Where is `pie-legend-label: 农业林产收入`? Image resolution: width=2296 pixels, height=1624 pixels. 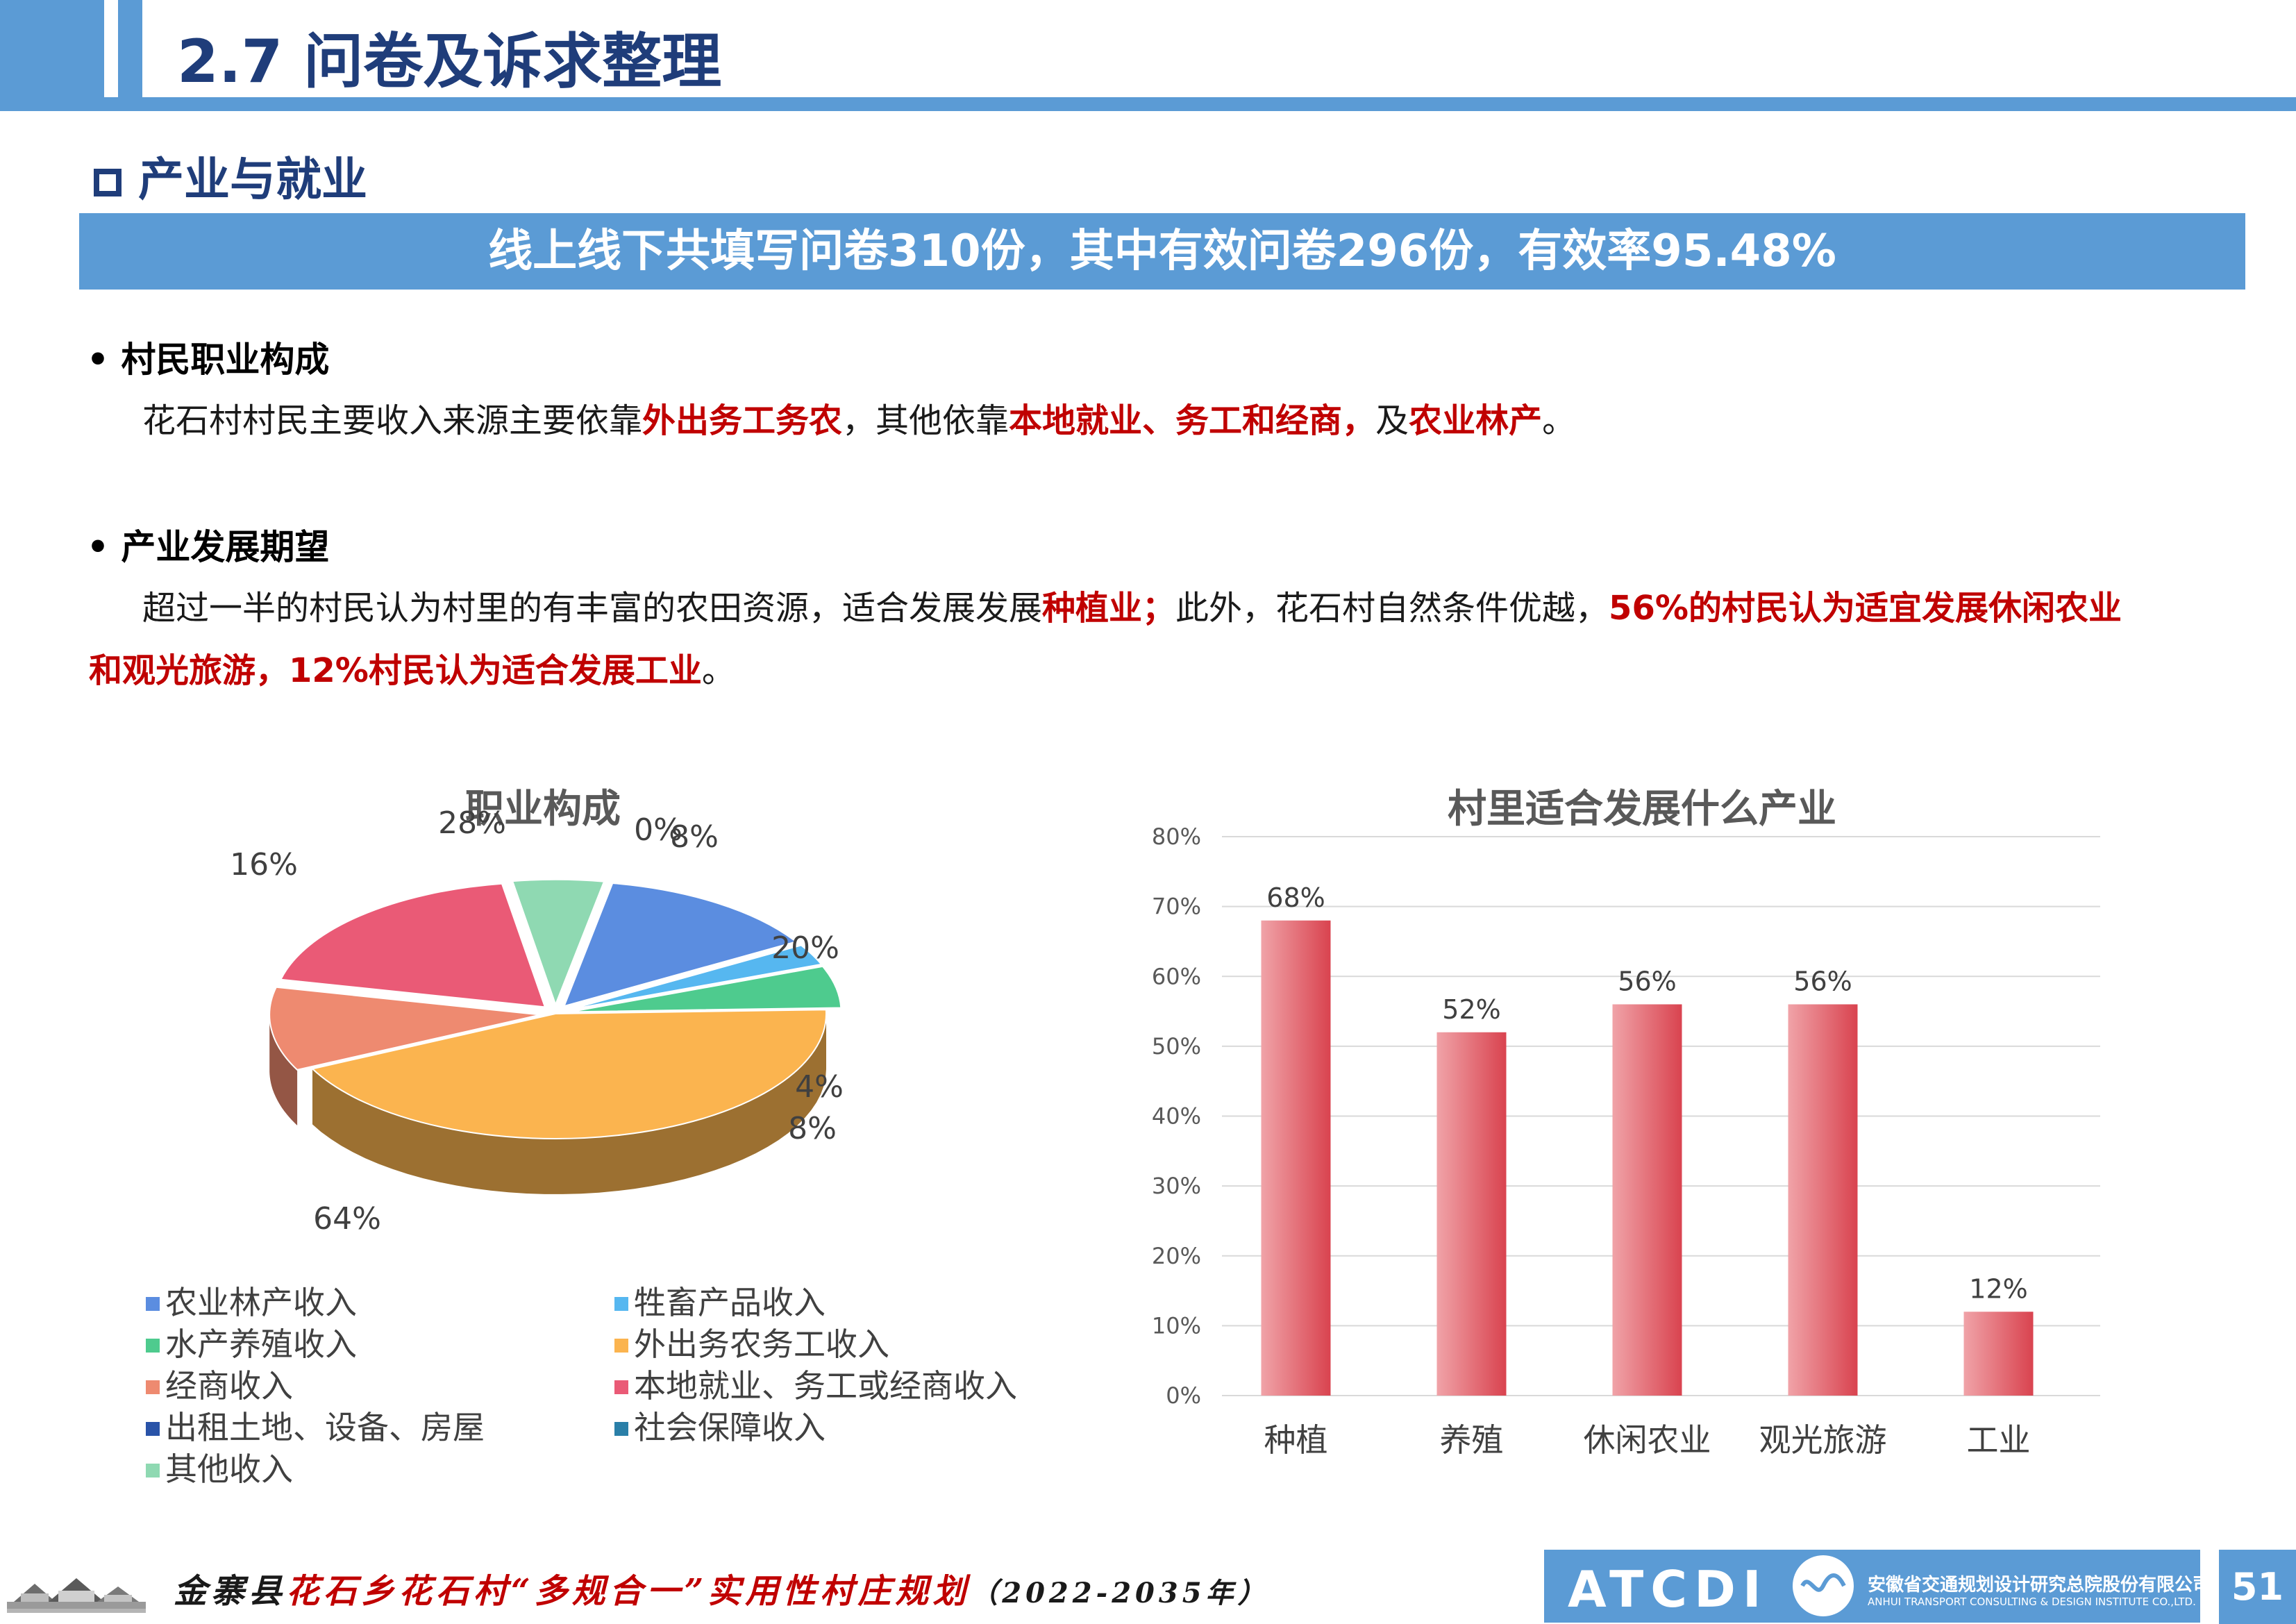 pie-legend-label: 农业林产收入 is located at coordinates (261, 1303).